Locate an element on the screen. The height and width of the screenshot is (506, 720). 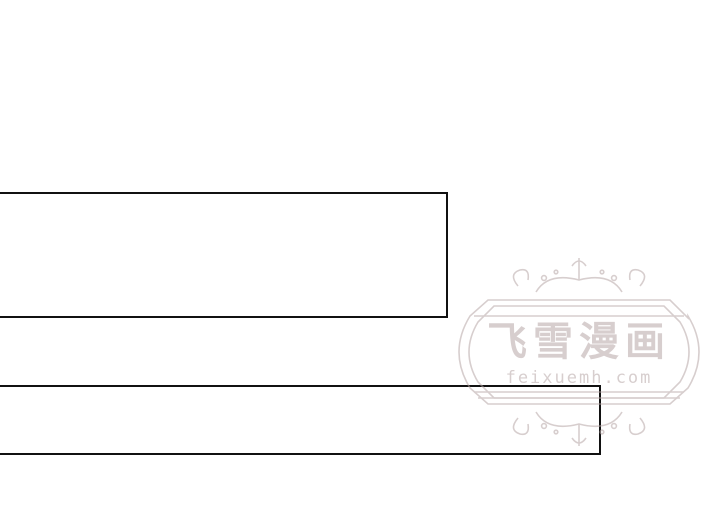
comic-panel-bottom is located at coordinates (300, 420).